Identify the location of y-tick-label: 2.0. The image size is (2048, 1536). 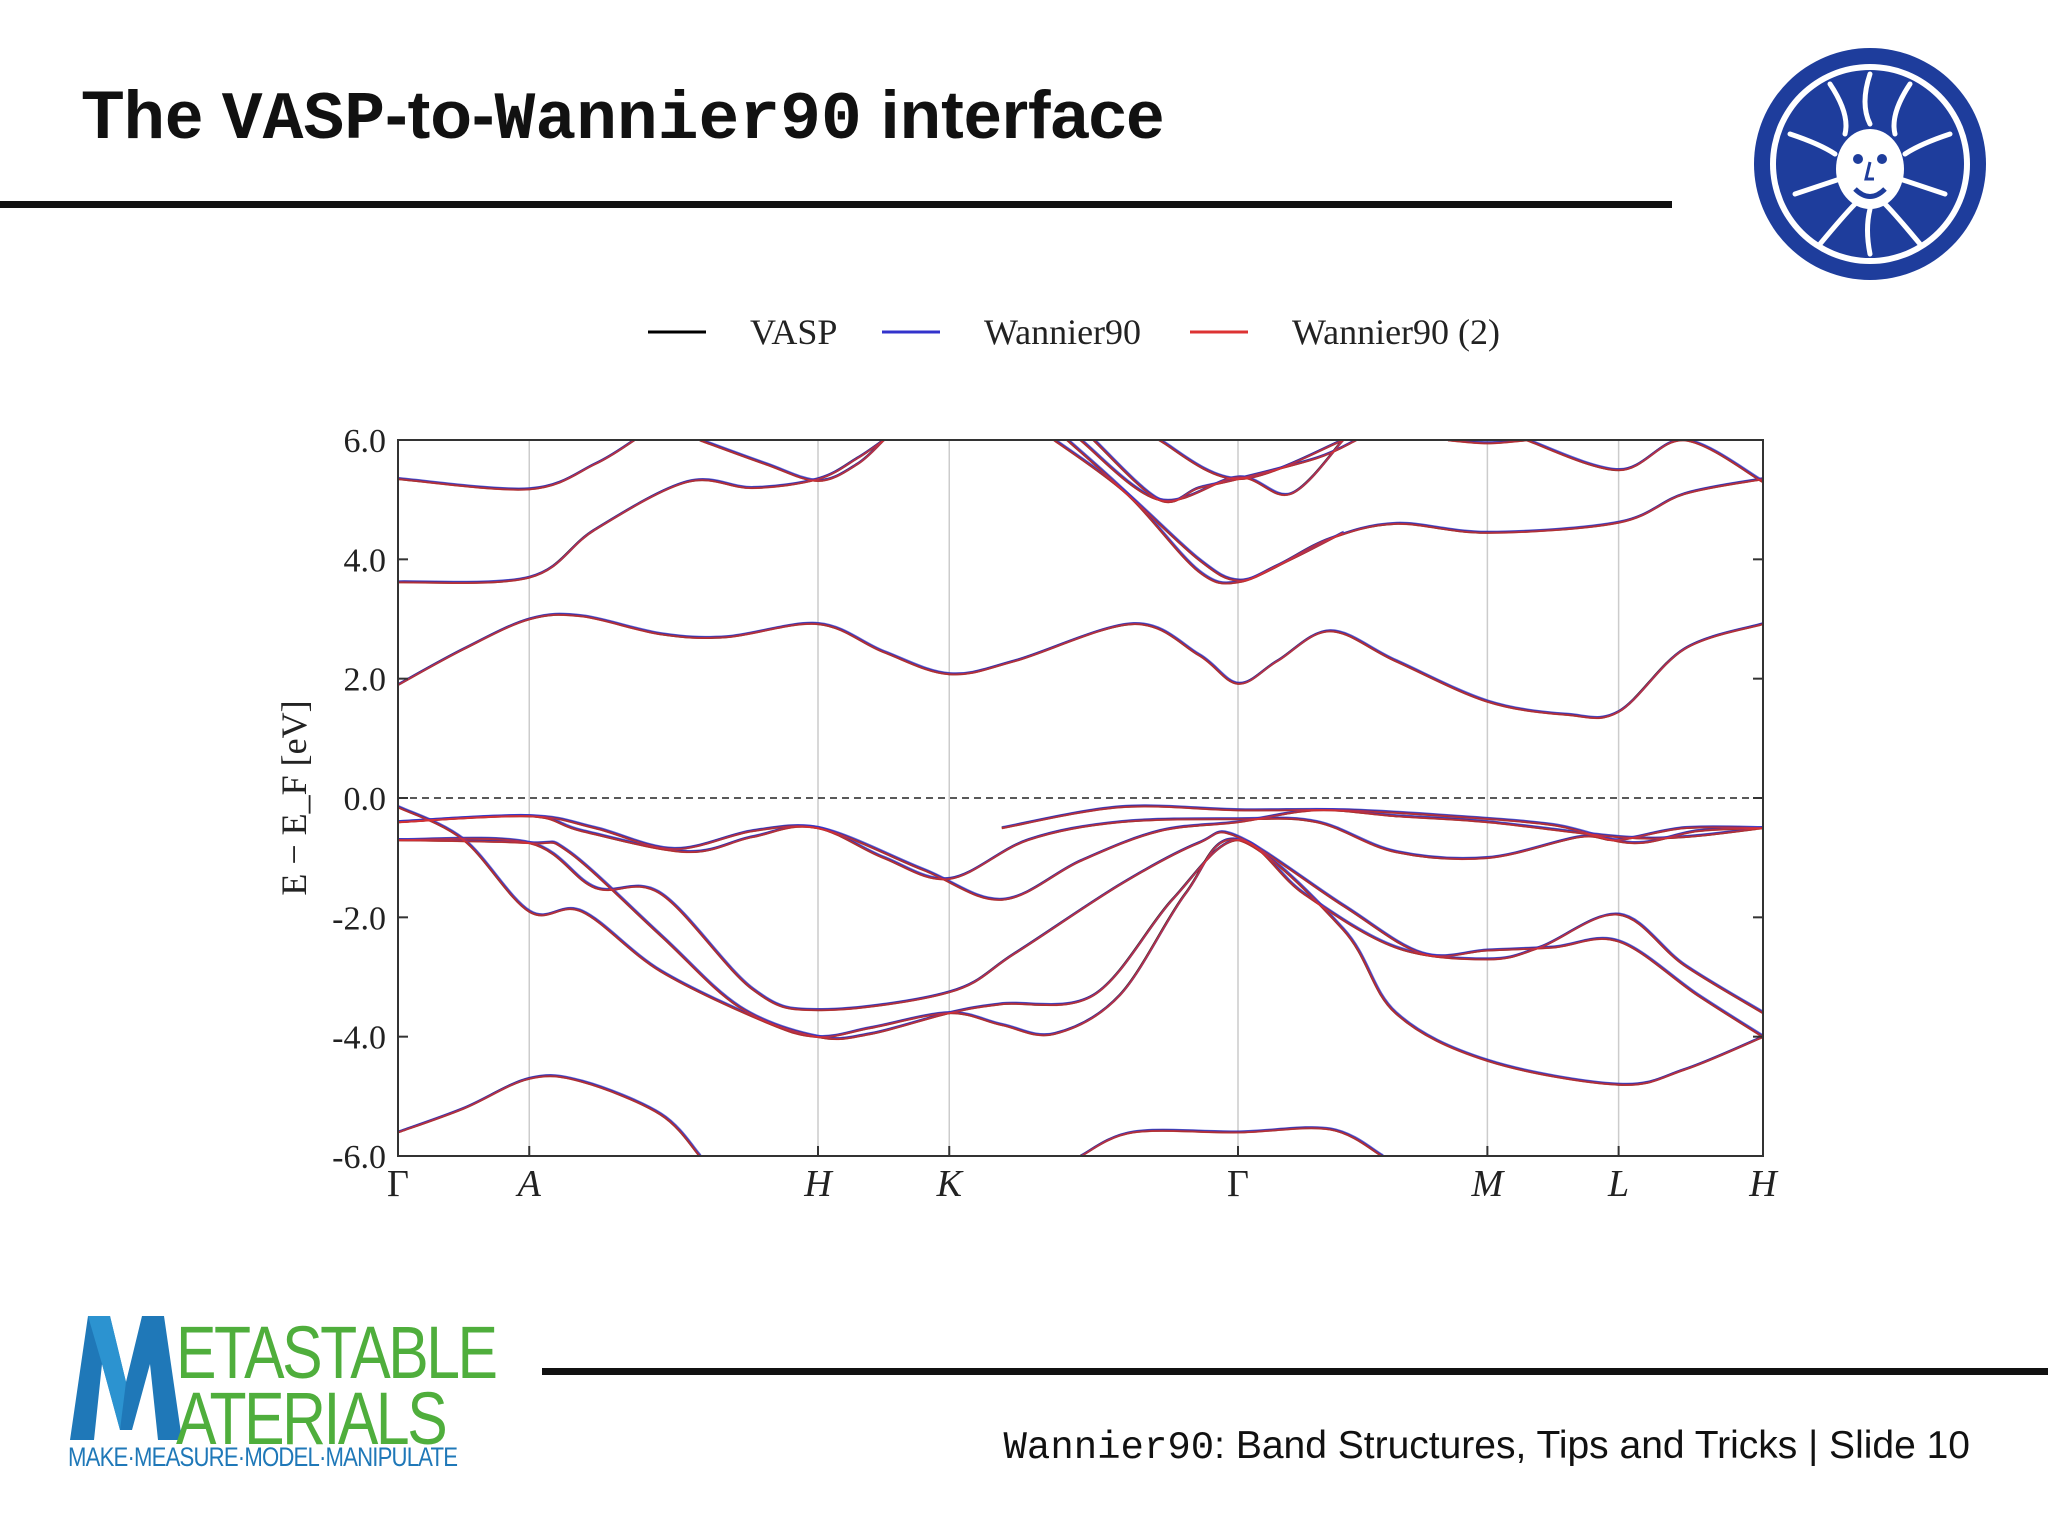
(365, 680).